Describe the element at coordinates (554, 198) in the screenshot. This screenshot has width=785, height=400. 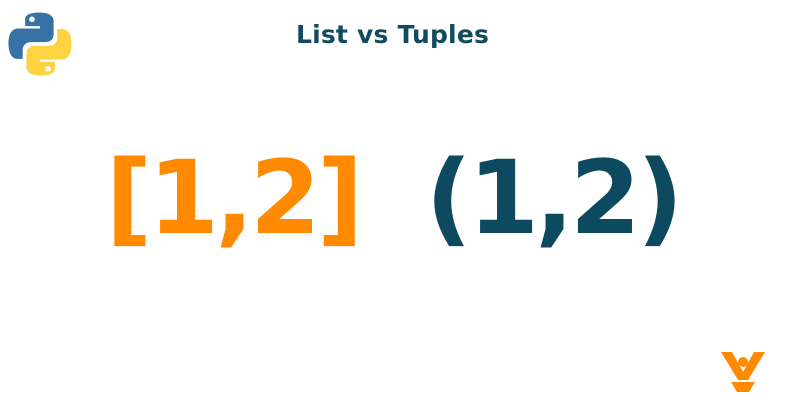
I see `tuple-example: (1,2)` at that location.